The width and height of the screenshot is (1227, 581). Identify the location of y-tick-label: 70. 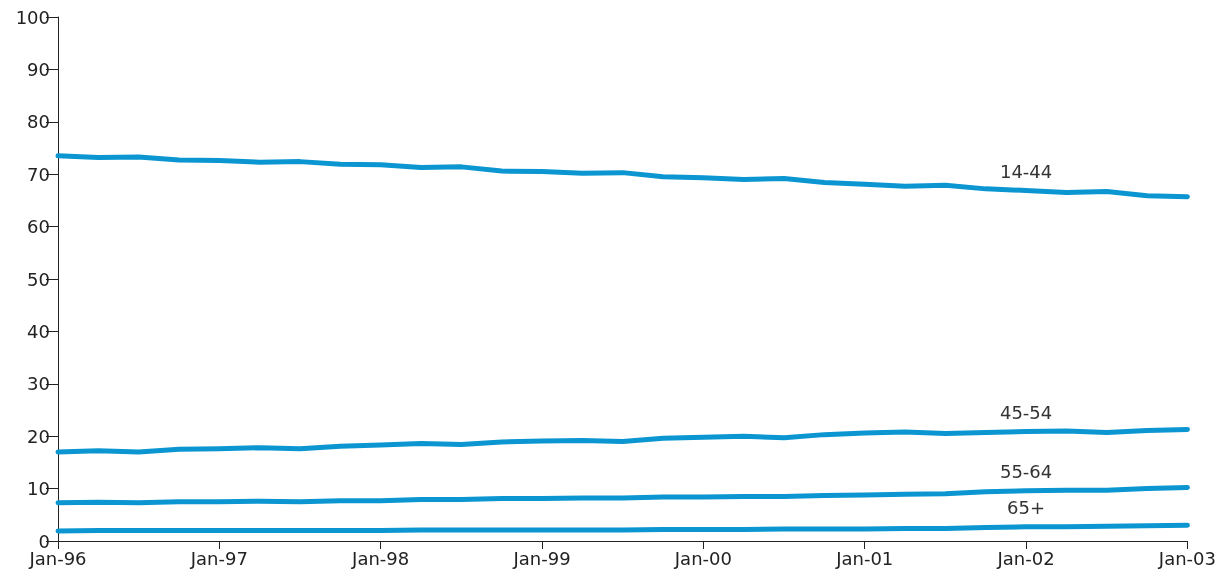
(38, 174).